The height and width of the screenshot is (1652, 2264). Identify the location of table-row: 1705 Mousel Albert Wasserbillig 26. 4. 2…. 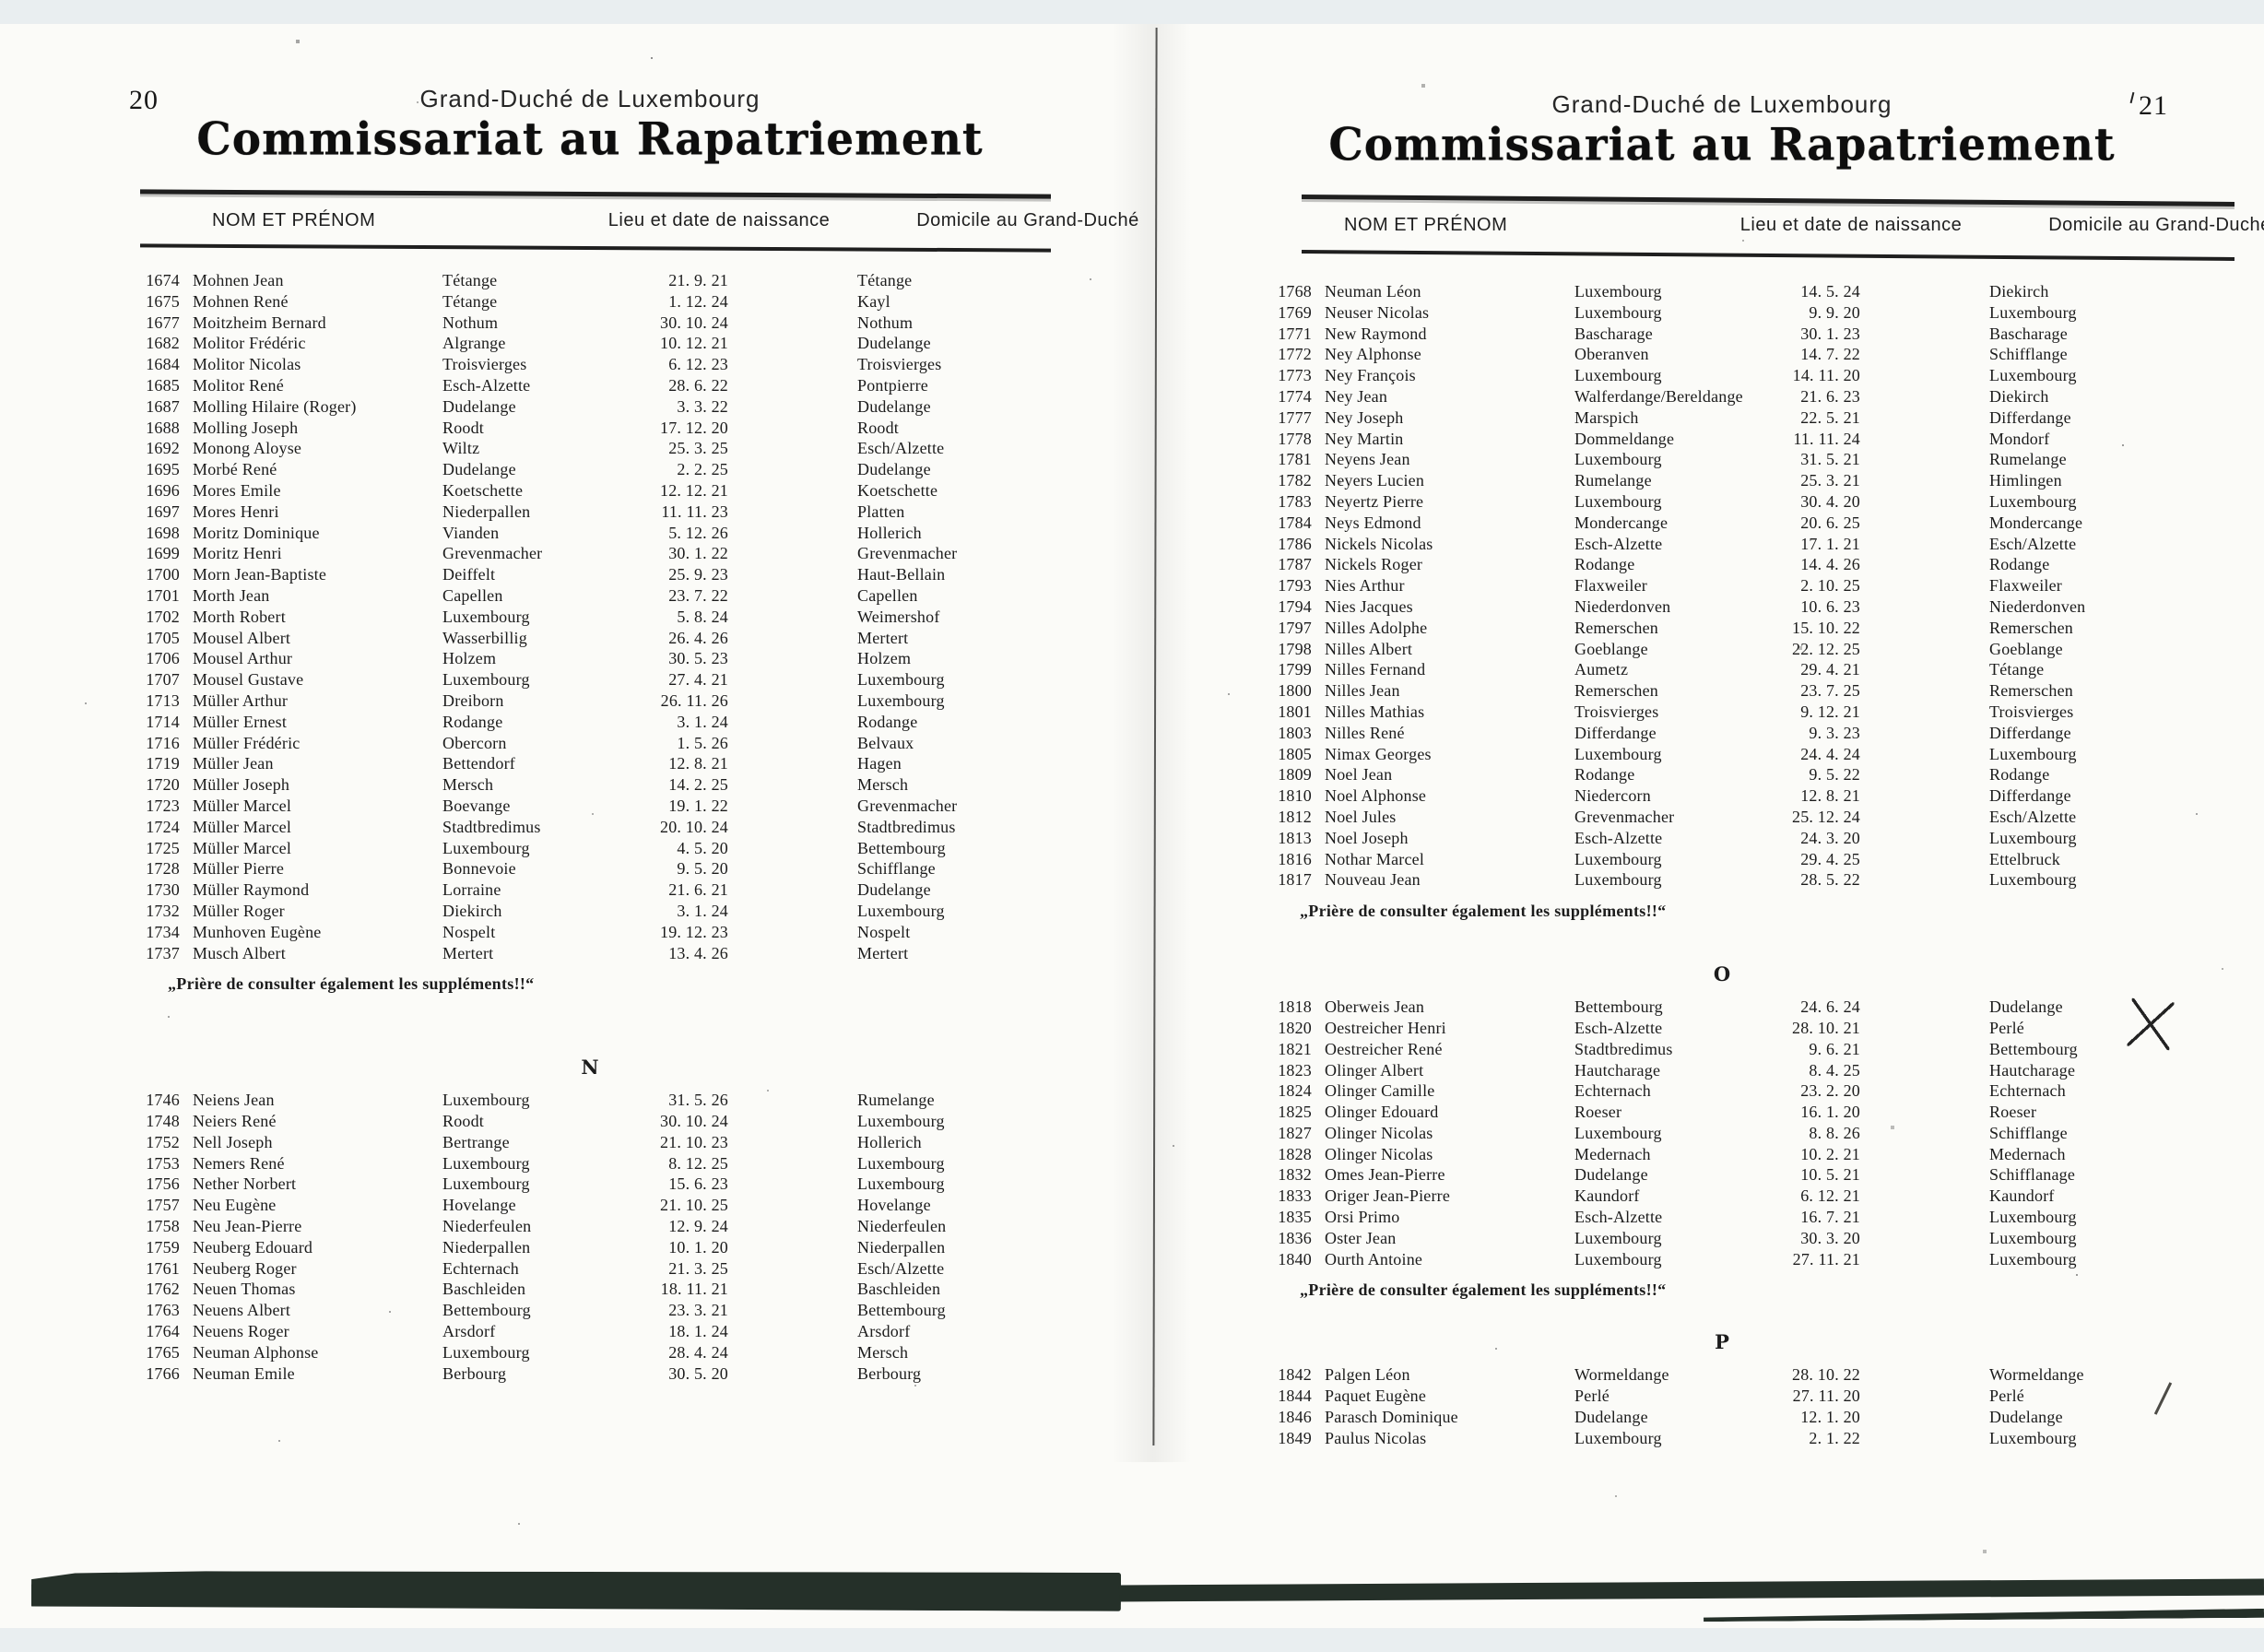
(590, 639).